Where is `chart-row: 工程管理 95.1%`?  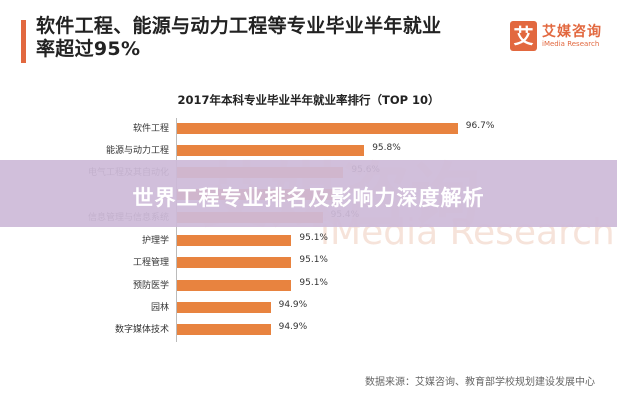 chart-row: 工程管理 95.1% is located at coordinates (308, 262).